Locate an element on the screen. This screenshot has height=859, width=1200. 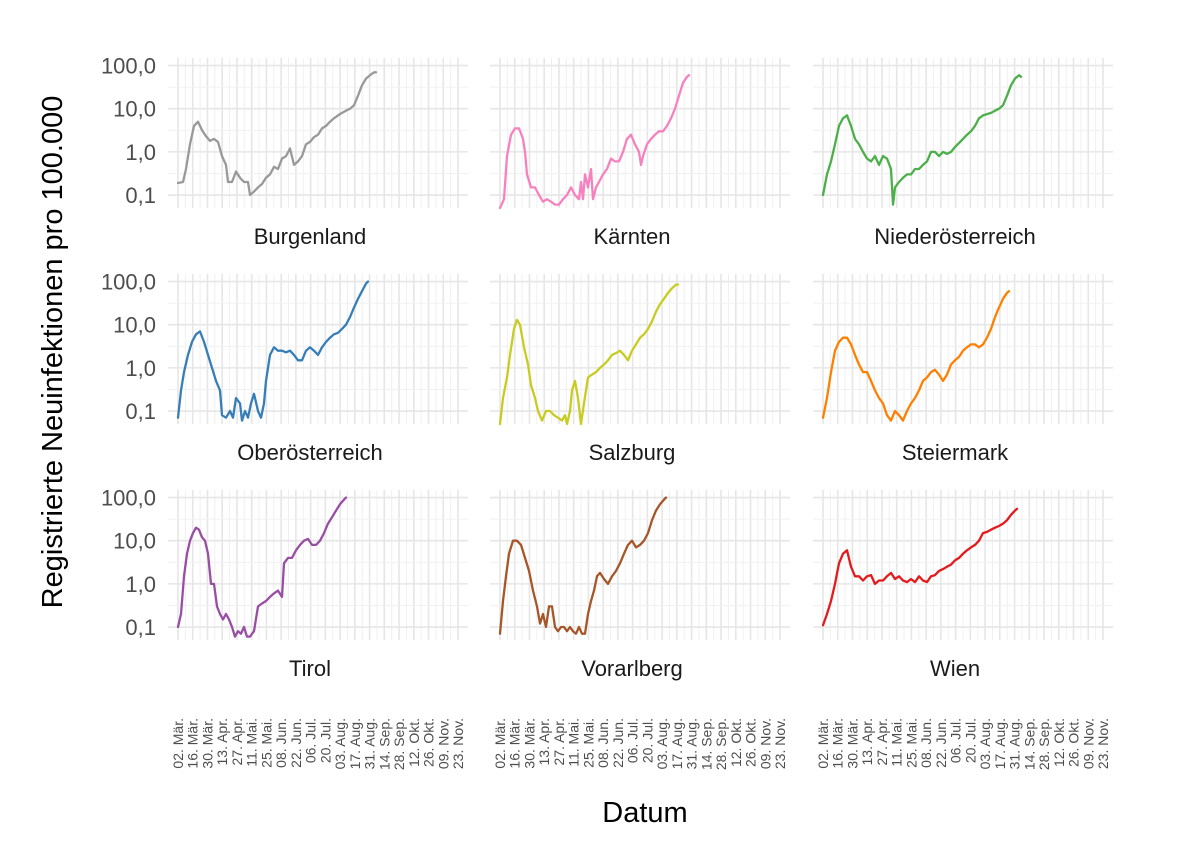
series-line-kärnten is located at coordinates (594, 142).